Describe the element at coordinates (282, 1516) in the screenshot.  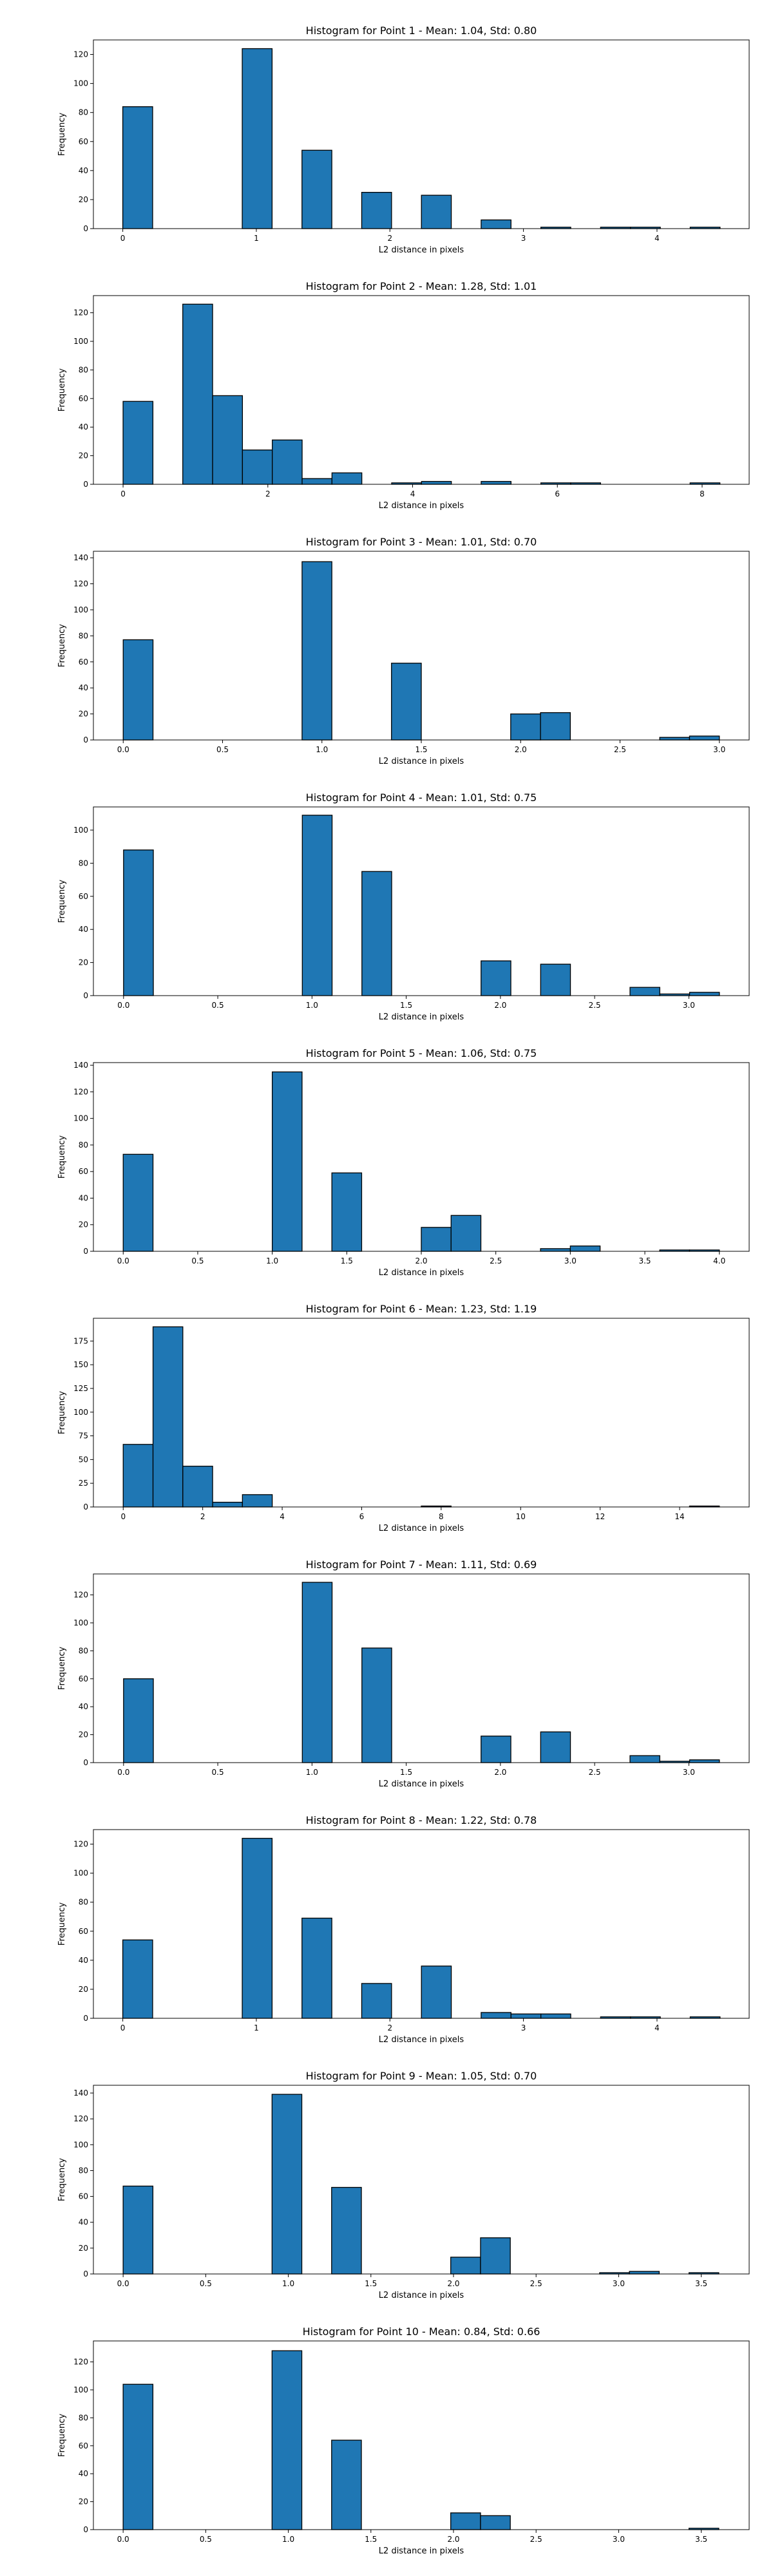
I see `x-tick-label: 4` at that location.